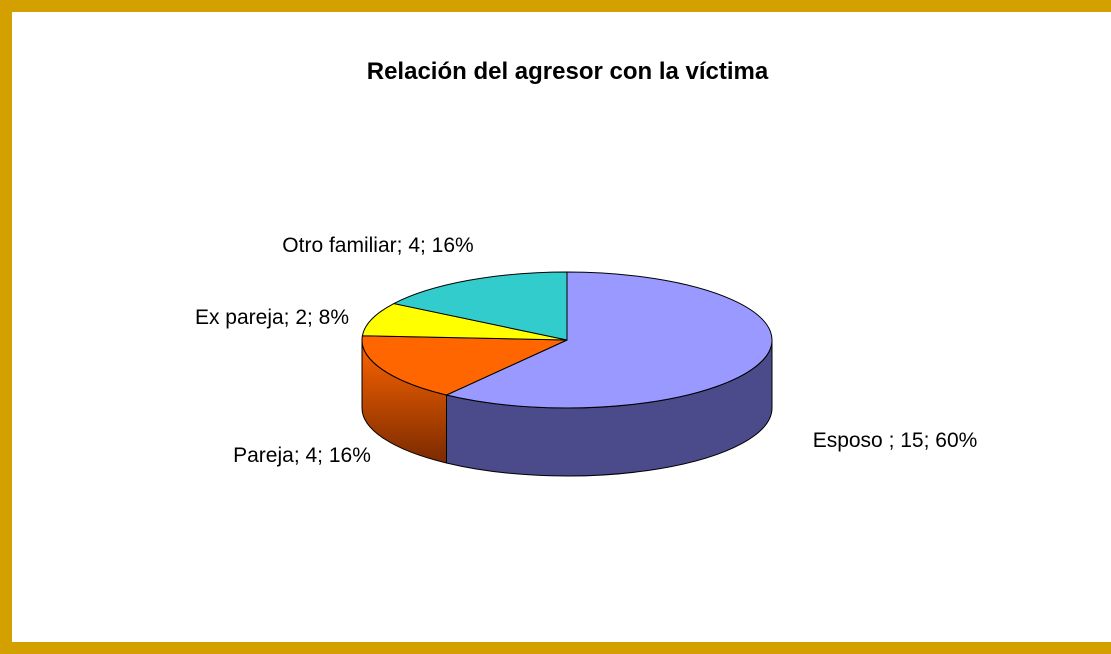  I want to click on pie-chart, so click(567, 374).